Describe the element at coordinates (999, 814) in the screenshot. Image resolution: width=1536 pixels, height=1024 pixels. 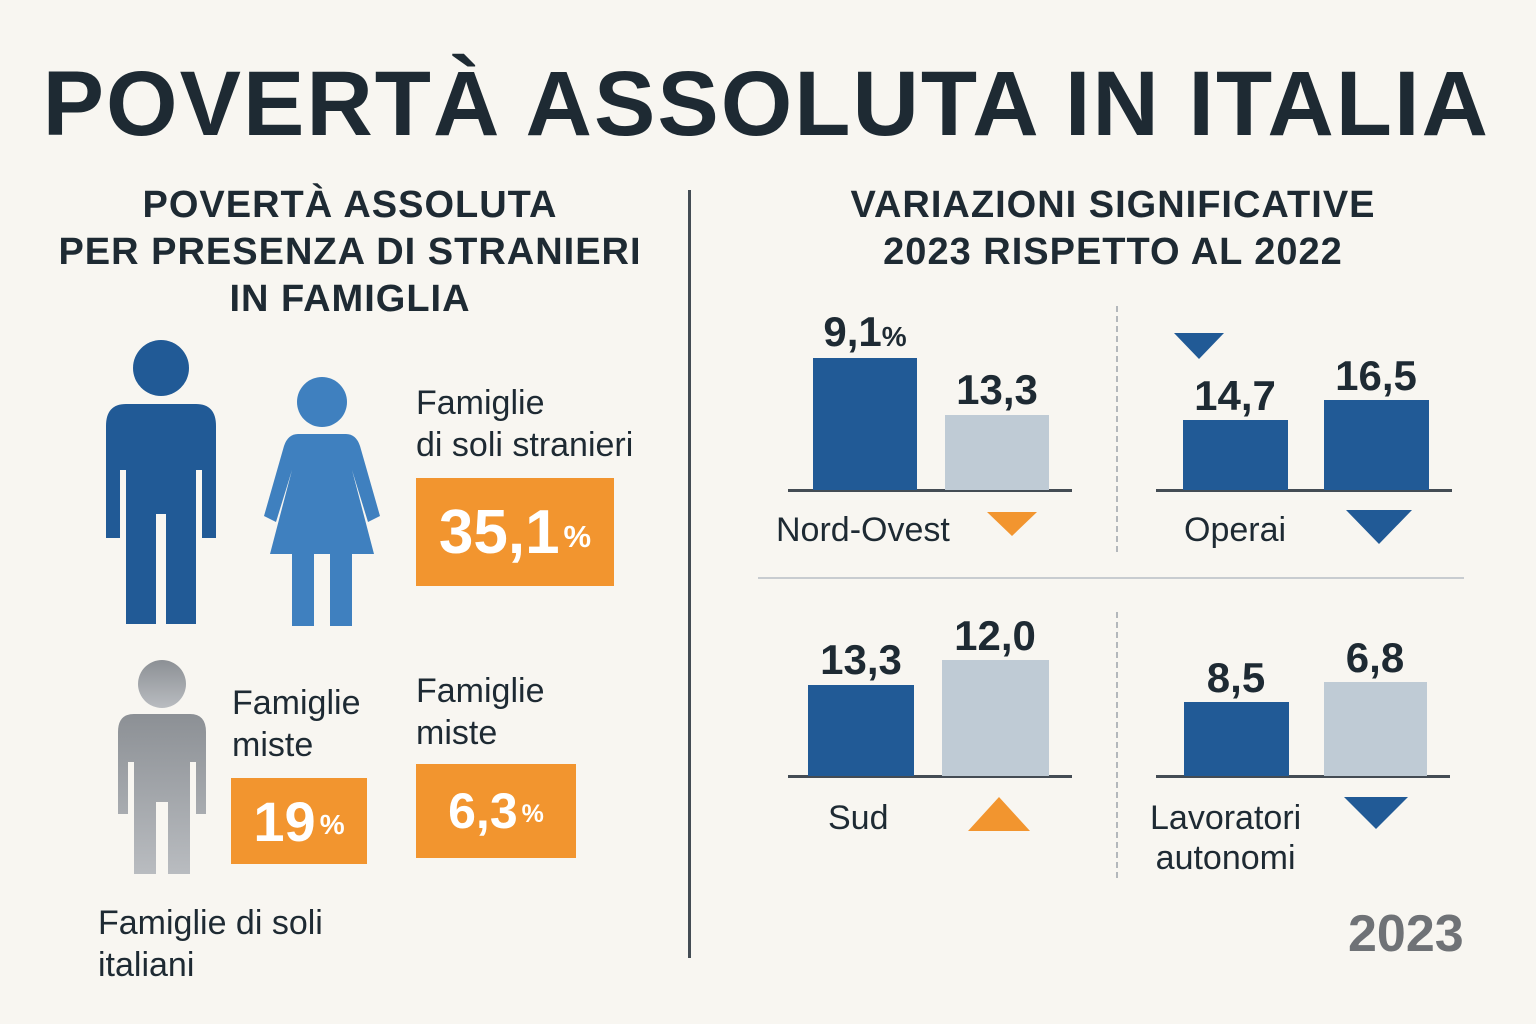
I see `arrow-up-icon` at that location.